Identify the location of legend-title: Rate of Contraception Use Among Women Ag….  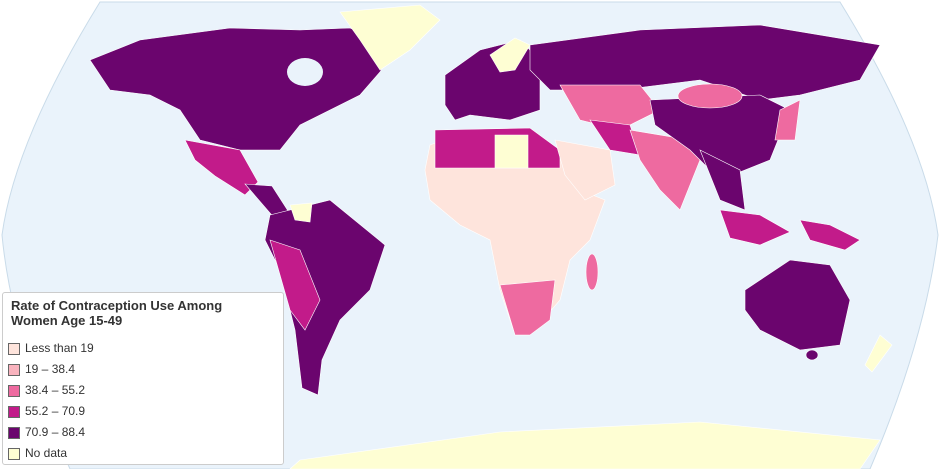
(117, 313).